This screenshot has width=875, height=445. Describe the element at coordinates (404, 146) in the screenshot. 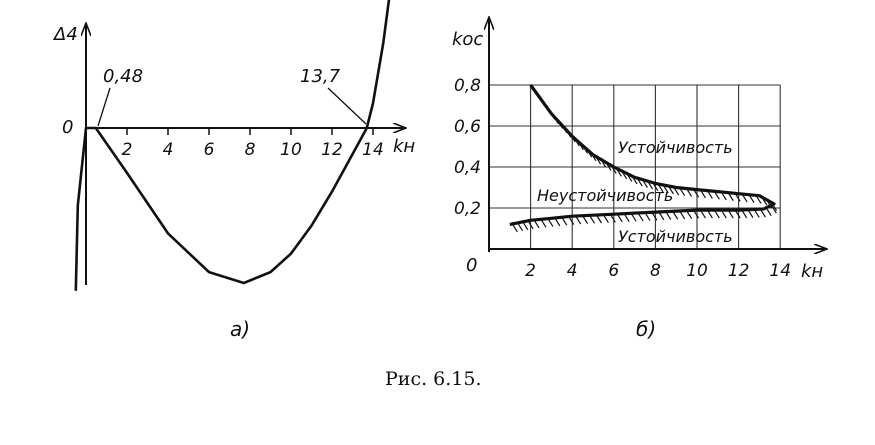

I see `chart-a-x-label: kн` at that location.